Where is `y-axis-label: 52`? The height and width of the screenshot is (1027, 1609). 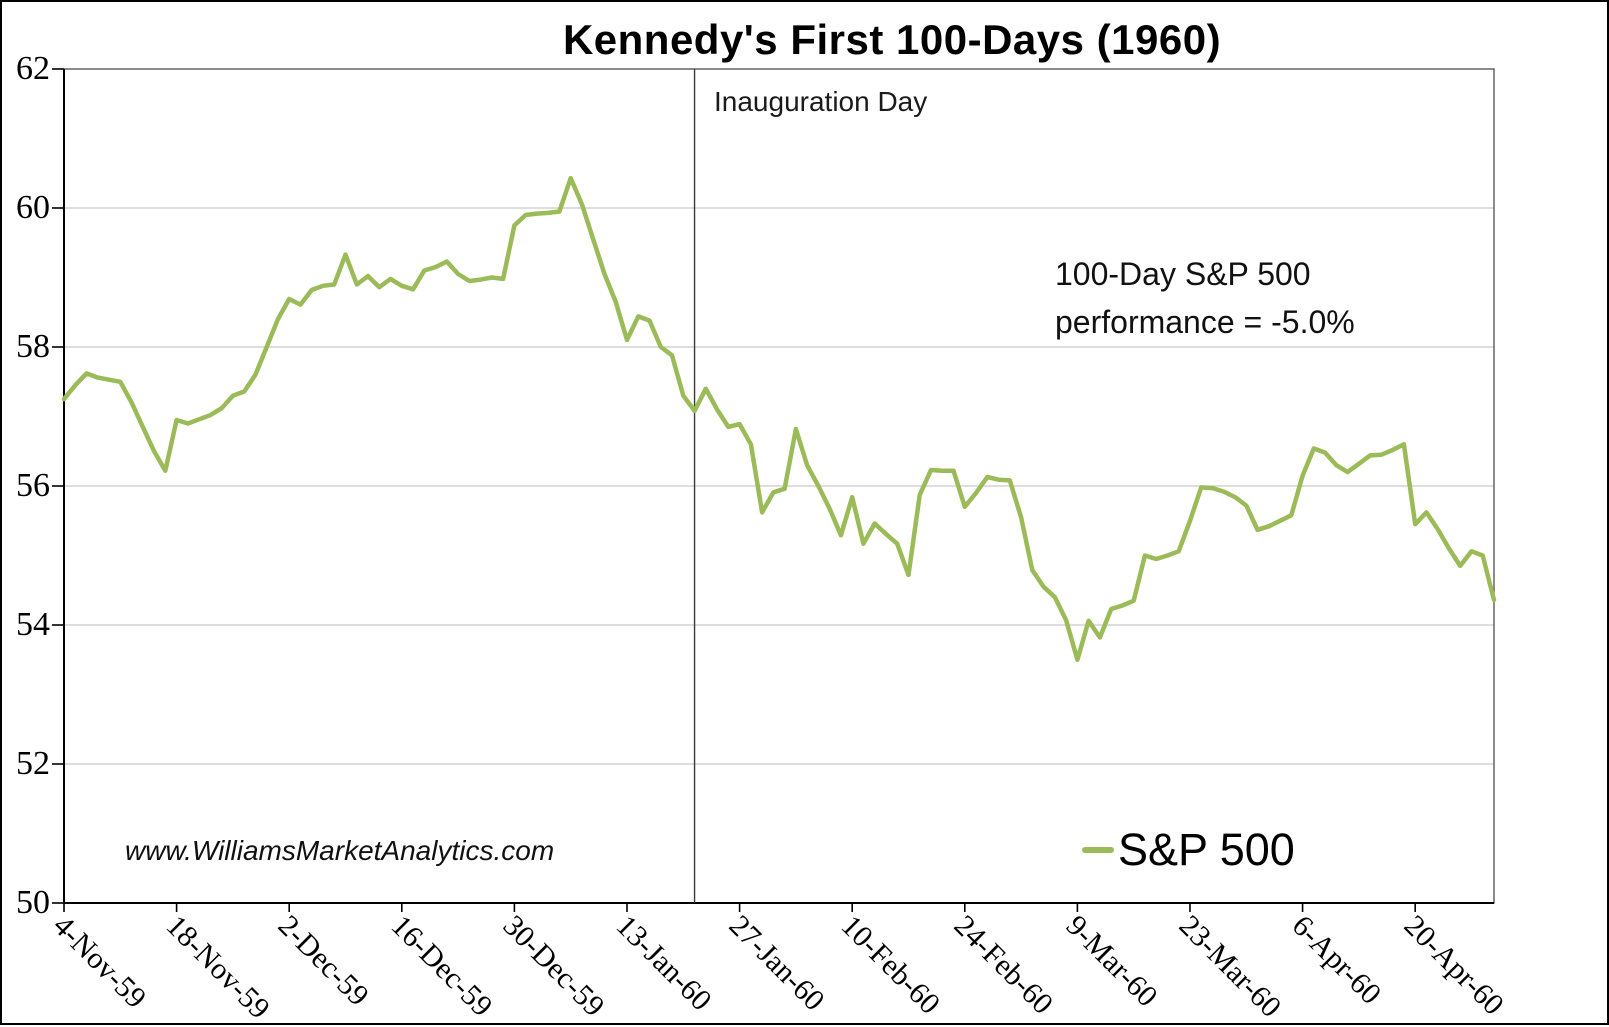 y-axis-label: 52 is located at coordinates (33, 763).